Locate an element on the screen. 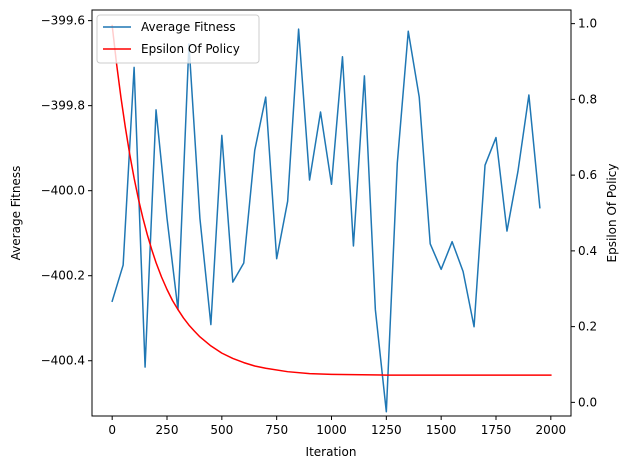 Image resolution: width=630 pixels, height=470 pixels. legend: Average Fitness Epsilon Of Policy is located at coordinates (178, 39).